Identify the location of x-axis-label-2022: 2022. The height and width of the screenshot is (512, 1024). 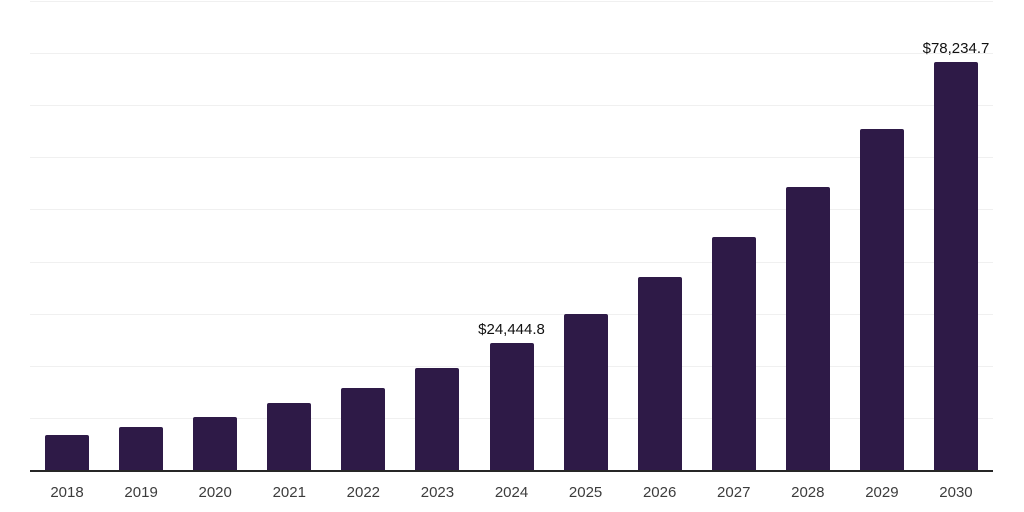
(363, 492).